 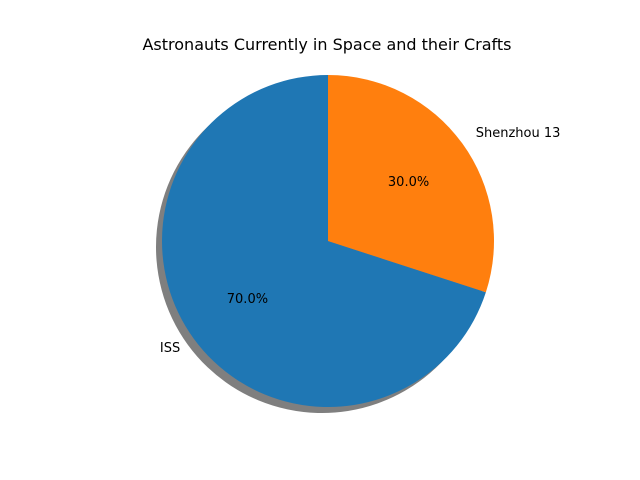 What do you see at coordinates (408, 182) in the screenshot?
I see `slice-percentage-label: 30.0%` at bounding box center [408, 182].